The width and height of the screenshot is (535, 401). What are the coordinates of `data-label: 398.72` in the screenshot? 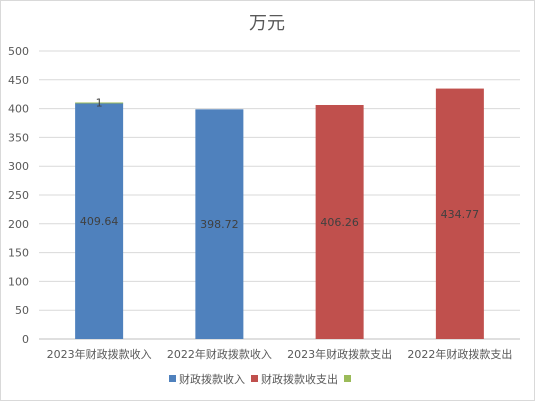 It's located at (219, 224).